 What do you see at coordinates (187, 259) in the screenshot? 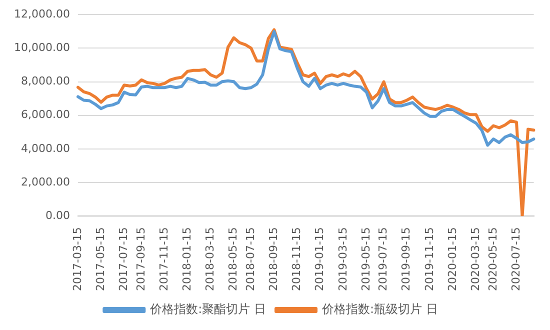
I see `x-tick-label: 2018-01-15` at bounding box center [187, 259].